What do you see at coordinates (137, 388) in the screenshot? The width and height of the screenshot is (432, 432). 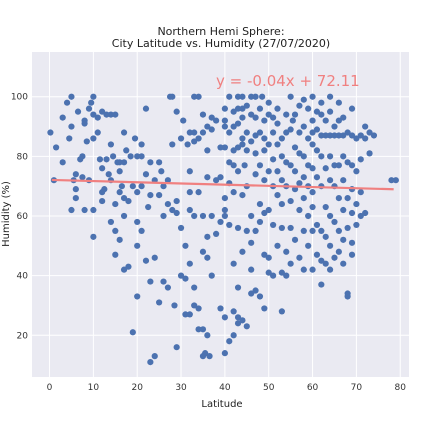 I see `x-tick-label: 20` at bounding box center [137, 388].